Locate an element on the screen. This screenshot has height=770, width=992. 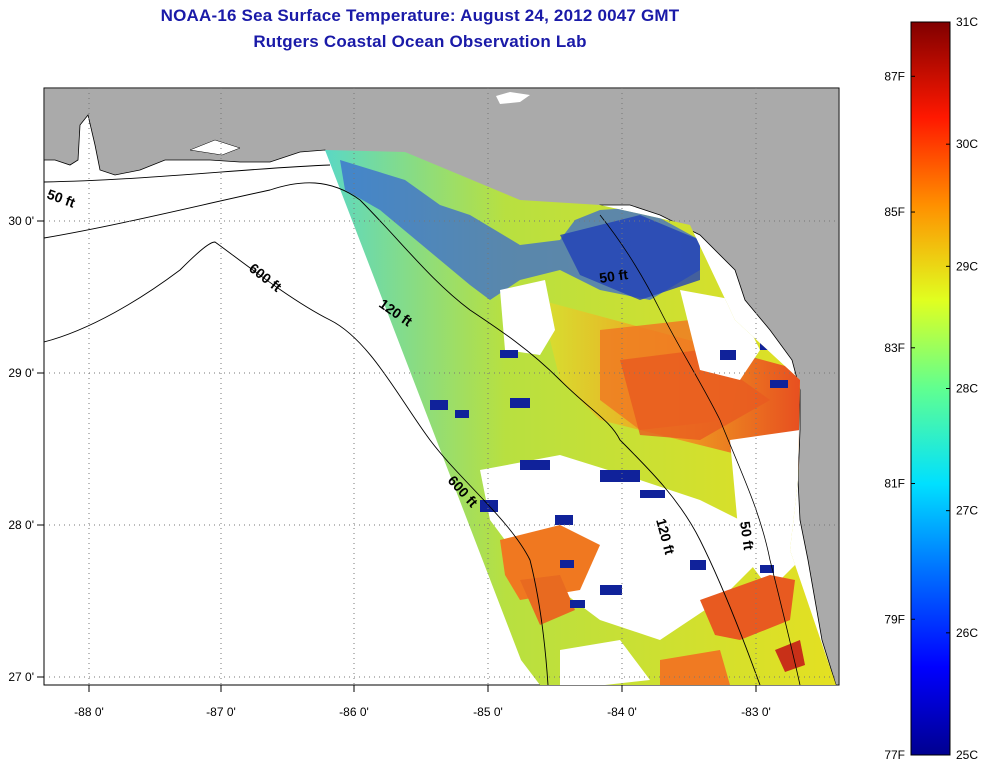
map-subtitle: Rutgers Coastal Ocean Observation Lab is located at coordinates (420, 41).